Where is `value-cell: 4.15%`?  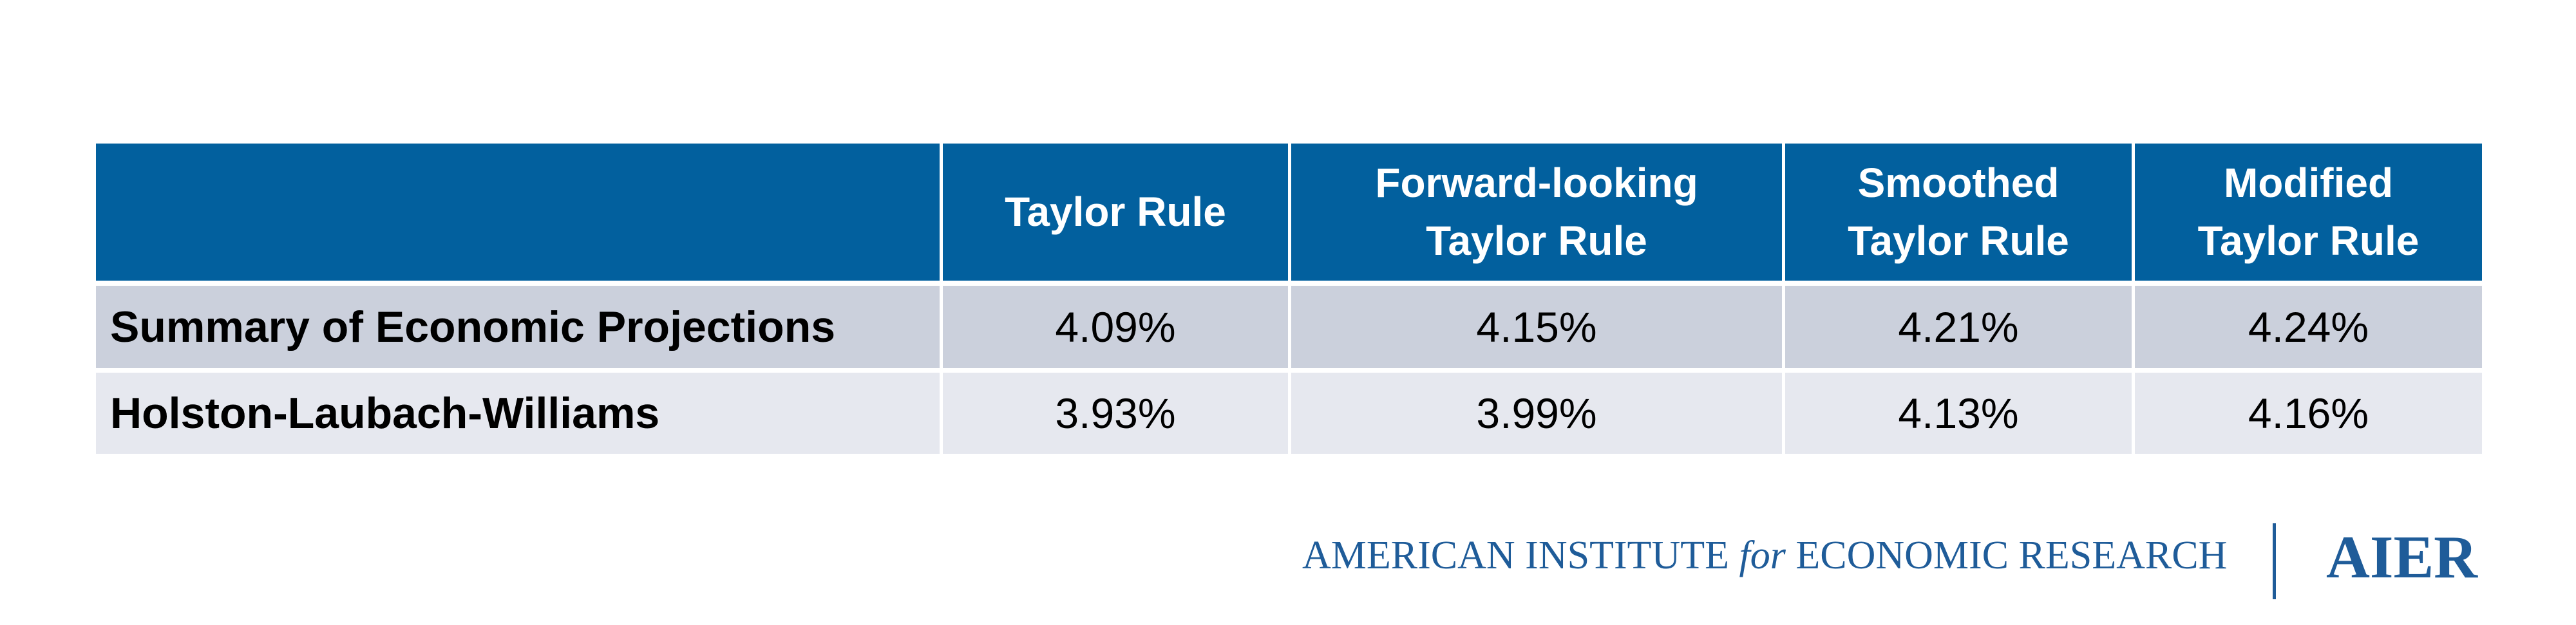 value-cell: 4.15% is located at coordinates (1537, 327).